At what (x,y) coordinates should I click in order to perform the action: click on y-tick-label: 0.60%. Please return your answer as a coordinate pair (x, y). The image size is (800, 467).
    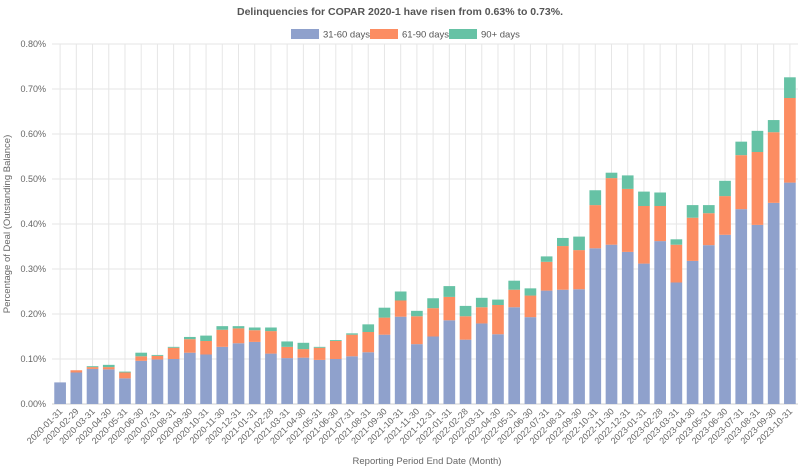
    Looking at the image, I should click on (33, 134).